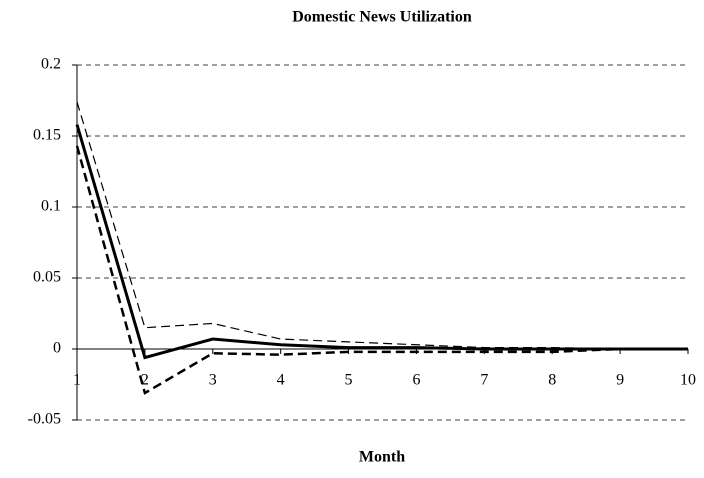  Describe the element at coordinates (552, 380) in the screenshot. I see `x-tick-label: 8` at that location.